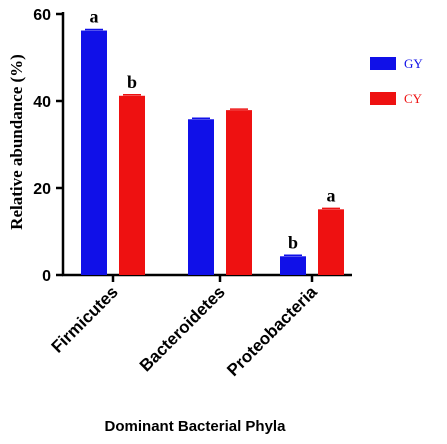 The height and width of the screenshot is (444, 447). Describe the element at coordinates (331, 242) in the screenshot. I see `bar-cy-proteobacteria` at that location.